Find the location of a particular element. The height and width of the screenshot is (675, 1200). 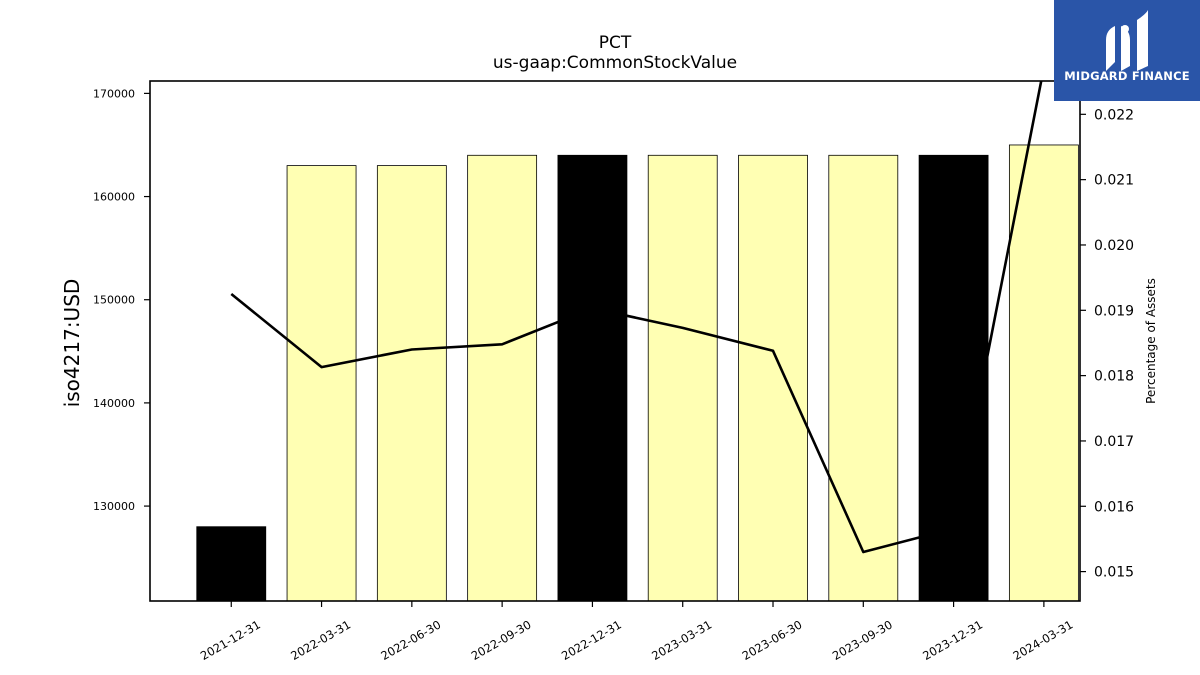

y-axis: 130000 140000 150000 160000 170000 is located at coordinates (121, 300).